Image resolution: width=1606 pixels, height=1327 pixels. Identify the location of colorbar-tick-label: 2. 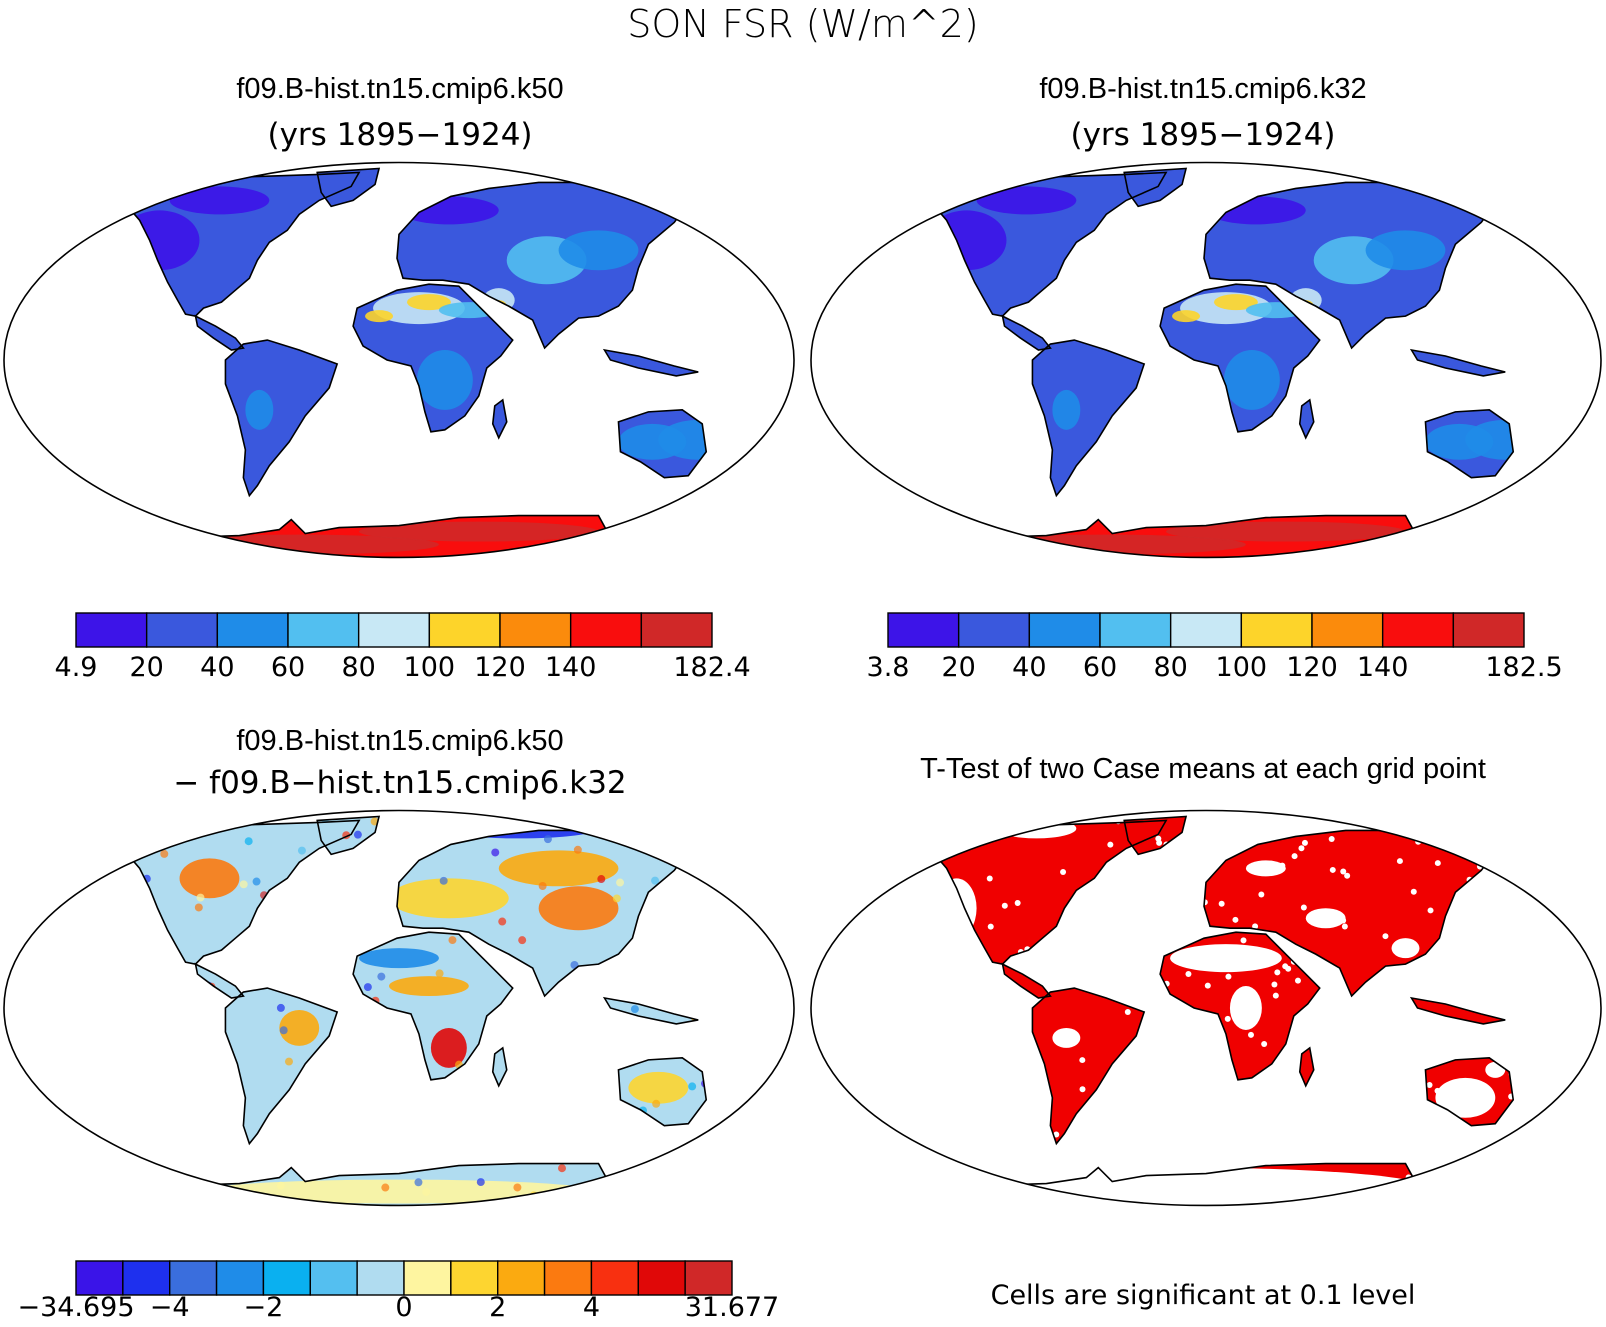
(498, 1307).